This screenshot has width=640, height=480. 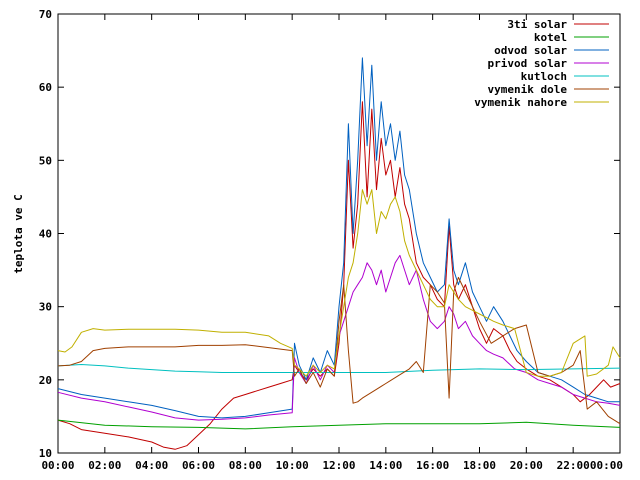 I want to click on x-tick-label: 22:00, so click(x=573, y=465).